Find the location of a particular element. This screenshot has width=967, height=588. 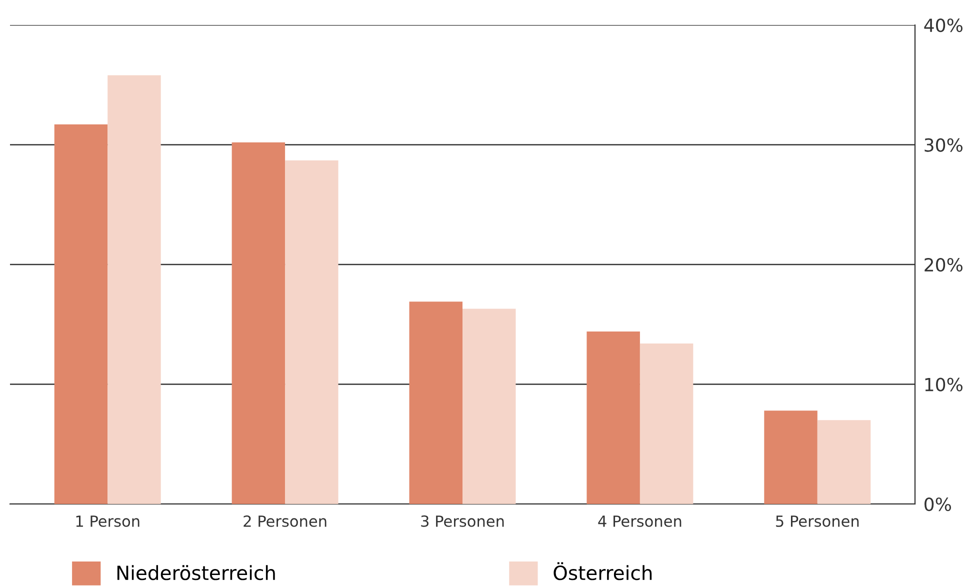

x-tick-label: 1 Person is located at coordinates (108, 521).